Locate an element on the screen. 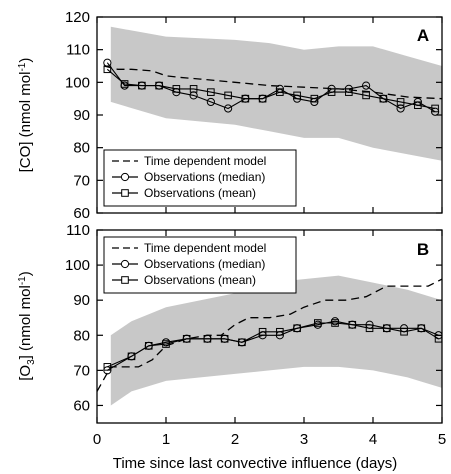 This screenshot has height=474, width=451. panel-a-label: A is located at coordinates (423, 35).